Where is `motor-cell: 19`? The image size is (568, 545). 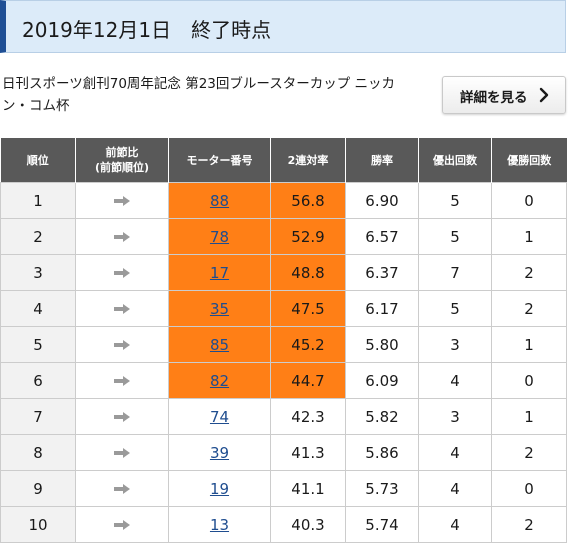 motor-cell: 19 is located at coordinates (219, 488).